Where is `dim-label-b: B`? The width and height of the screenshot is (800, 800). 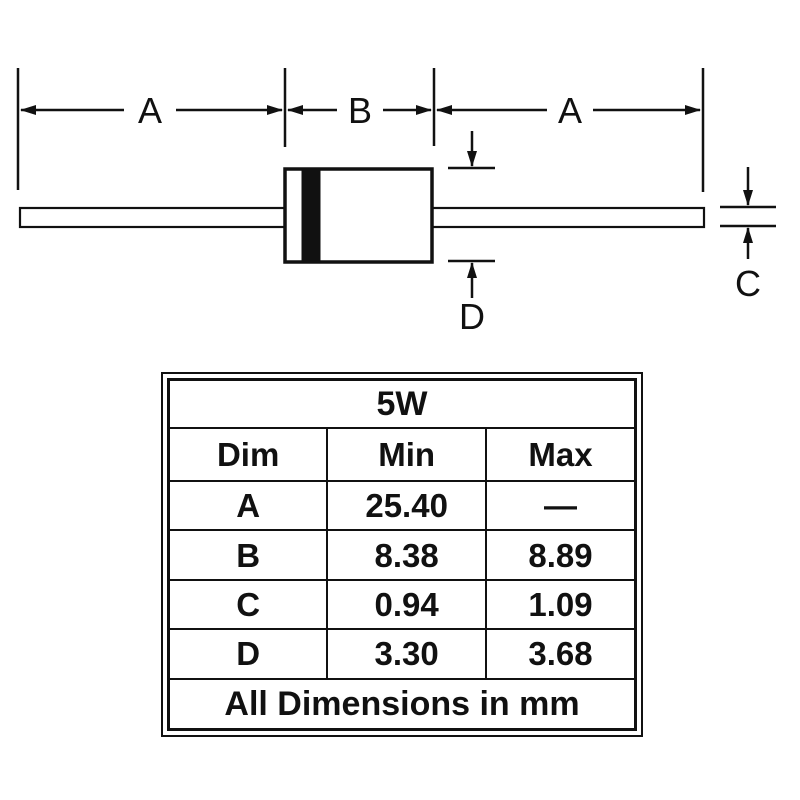 dim-label-b: B is located at coordinates (360, 110).